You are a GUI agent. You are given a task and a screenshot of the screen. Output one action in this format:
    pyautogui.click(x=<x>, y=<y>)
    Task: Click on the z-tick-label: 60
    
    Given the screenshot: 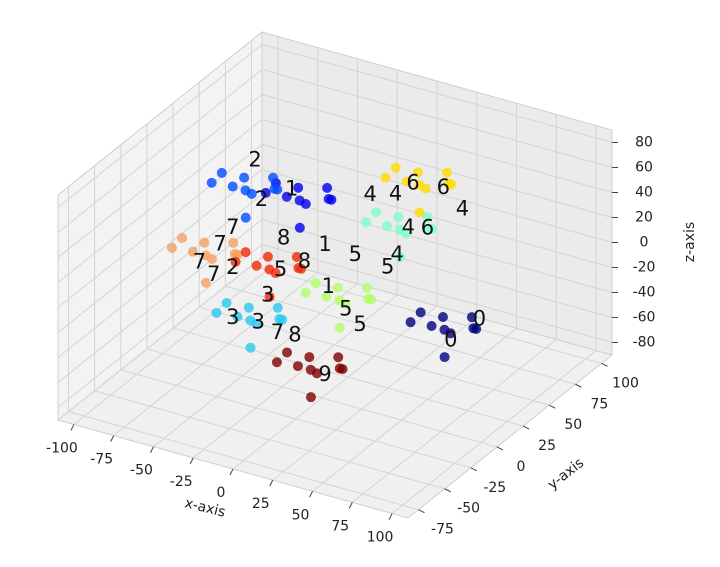 What is the action you would take?
    pyautogui.click(x=644, y=168)
    